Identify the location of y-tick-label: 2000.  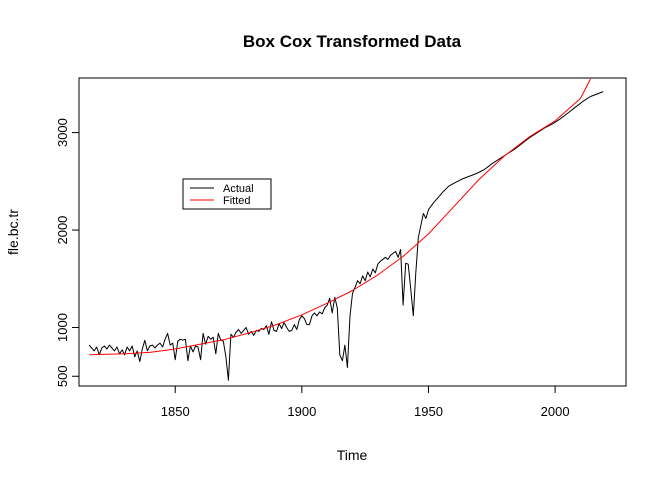
(62, 230).